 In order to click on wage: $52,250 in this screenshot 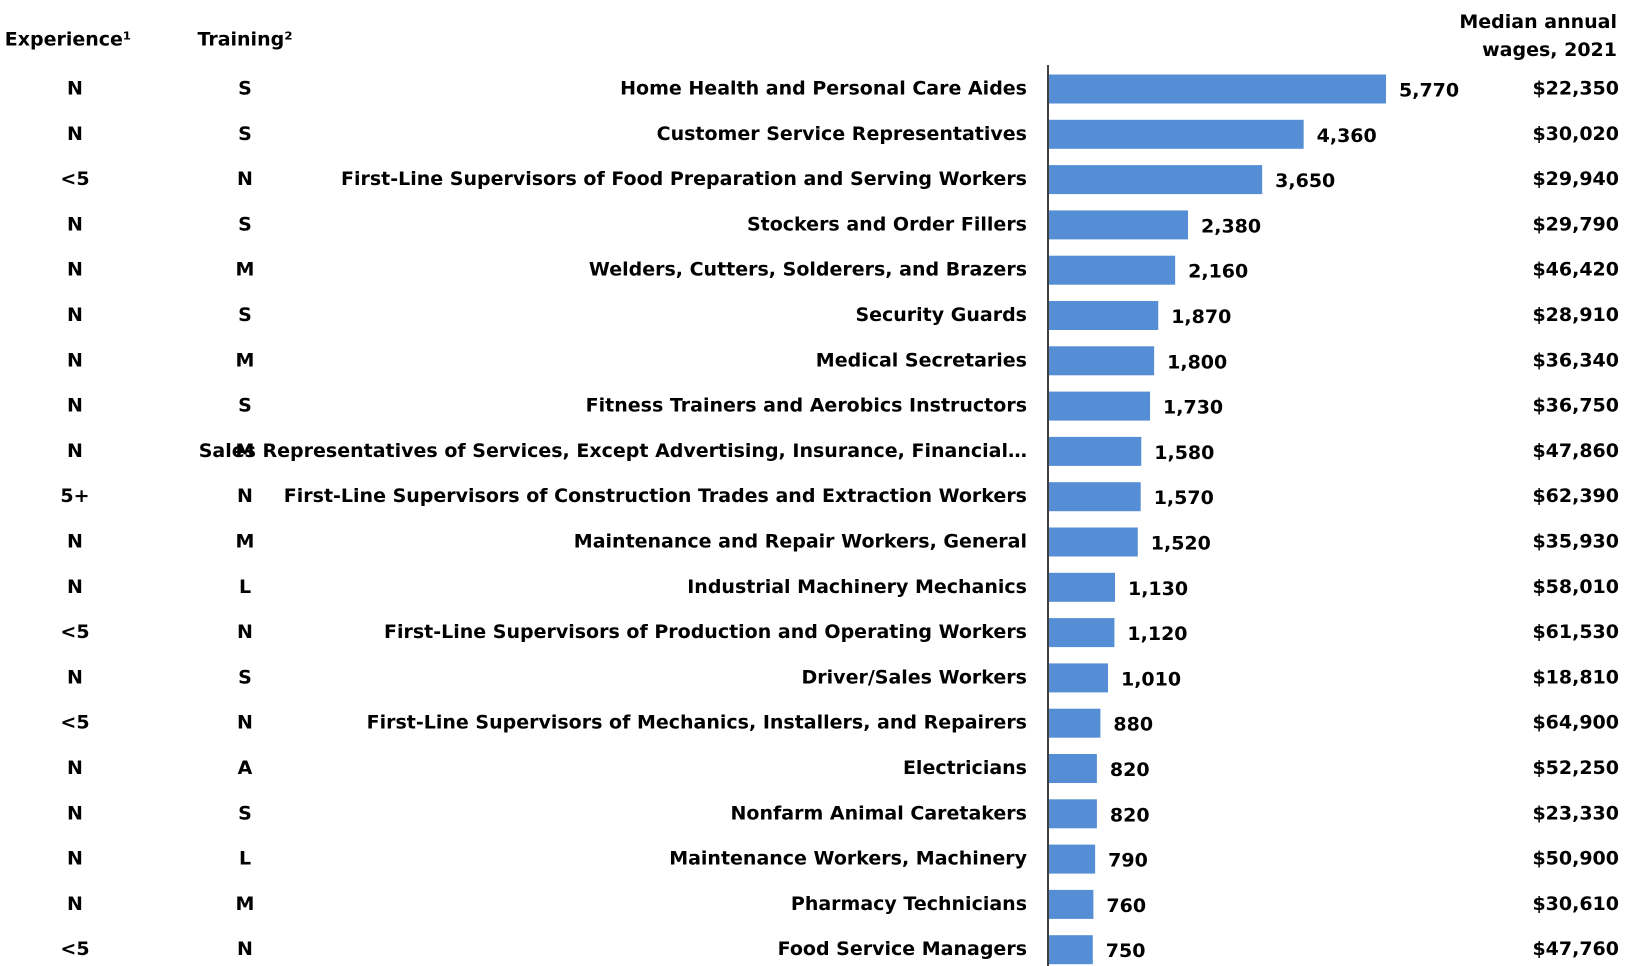, I will do `click(1575, 768)`.